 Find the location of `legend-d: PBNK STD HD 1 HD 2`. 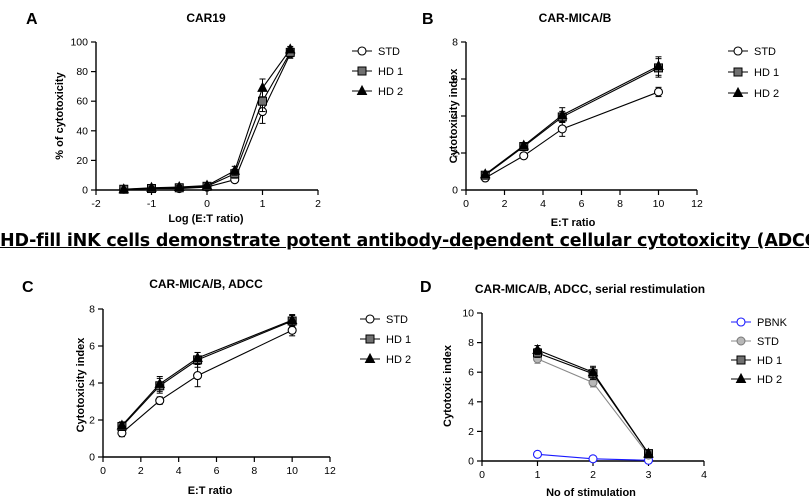

legend-d: PBNK STD HD 1 HD 2 is located at coordinates (759, 351).